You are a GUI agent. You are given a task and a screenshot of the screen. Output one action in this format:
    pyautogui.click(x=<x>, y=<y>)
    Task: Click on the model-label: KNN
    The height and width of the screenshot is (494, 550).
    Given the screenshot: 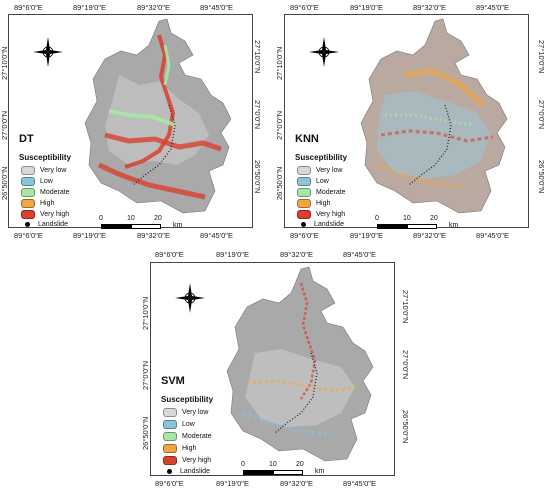 What is the action you would take?
    pyautogui.click(x=307, y=139)
    